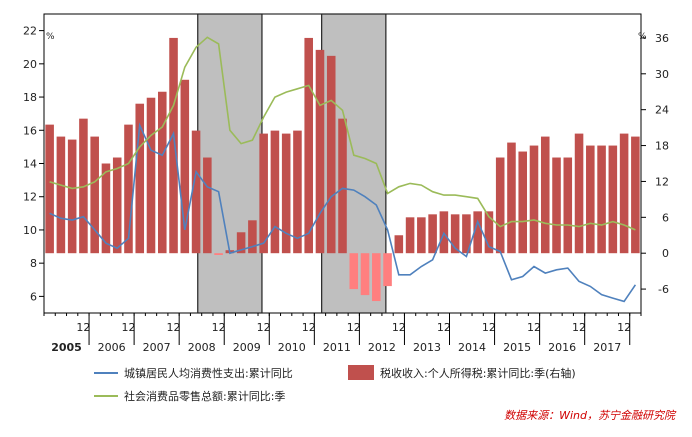 The height and width of the screenshot is (437, 692). What do you see at coordinates (208, 373) in the screenshot?
I see `legend-label-1: 城镇居民人均消费性支出:累计同比` at bounding box center [208, 373].